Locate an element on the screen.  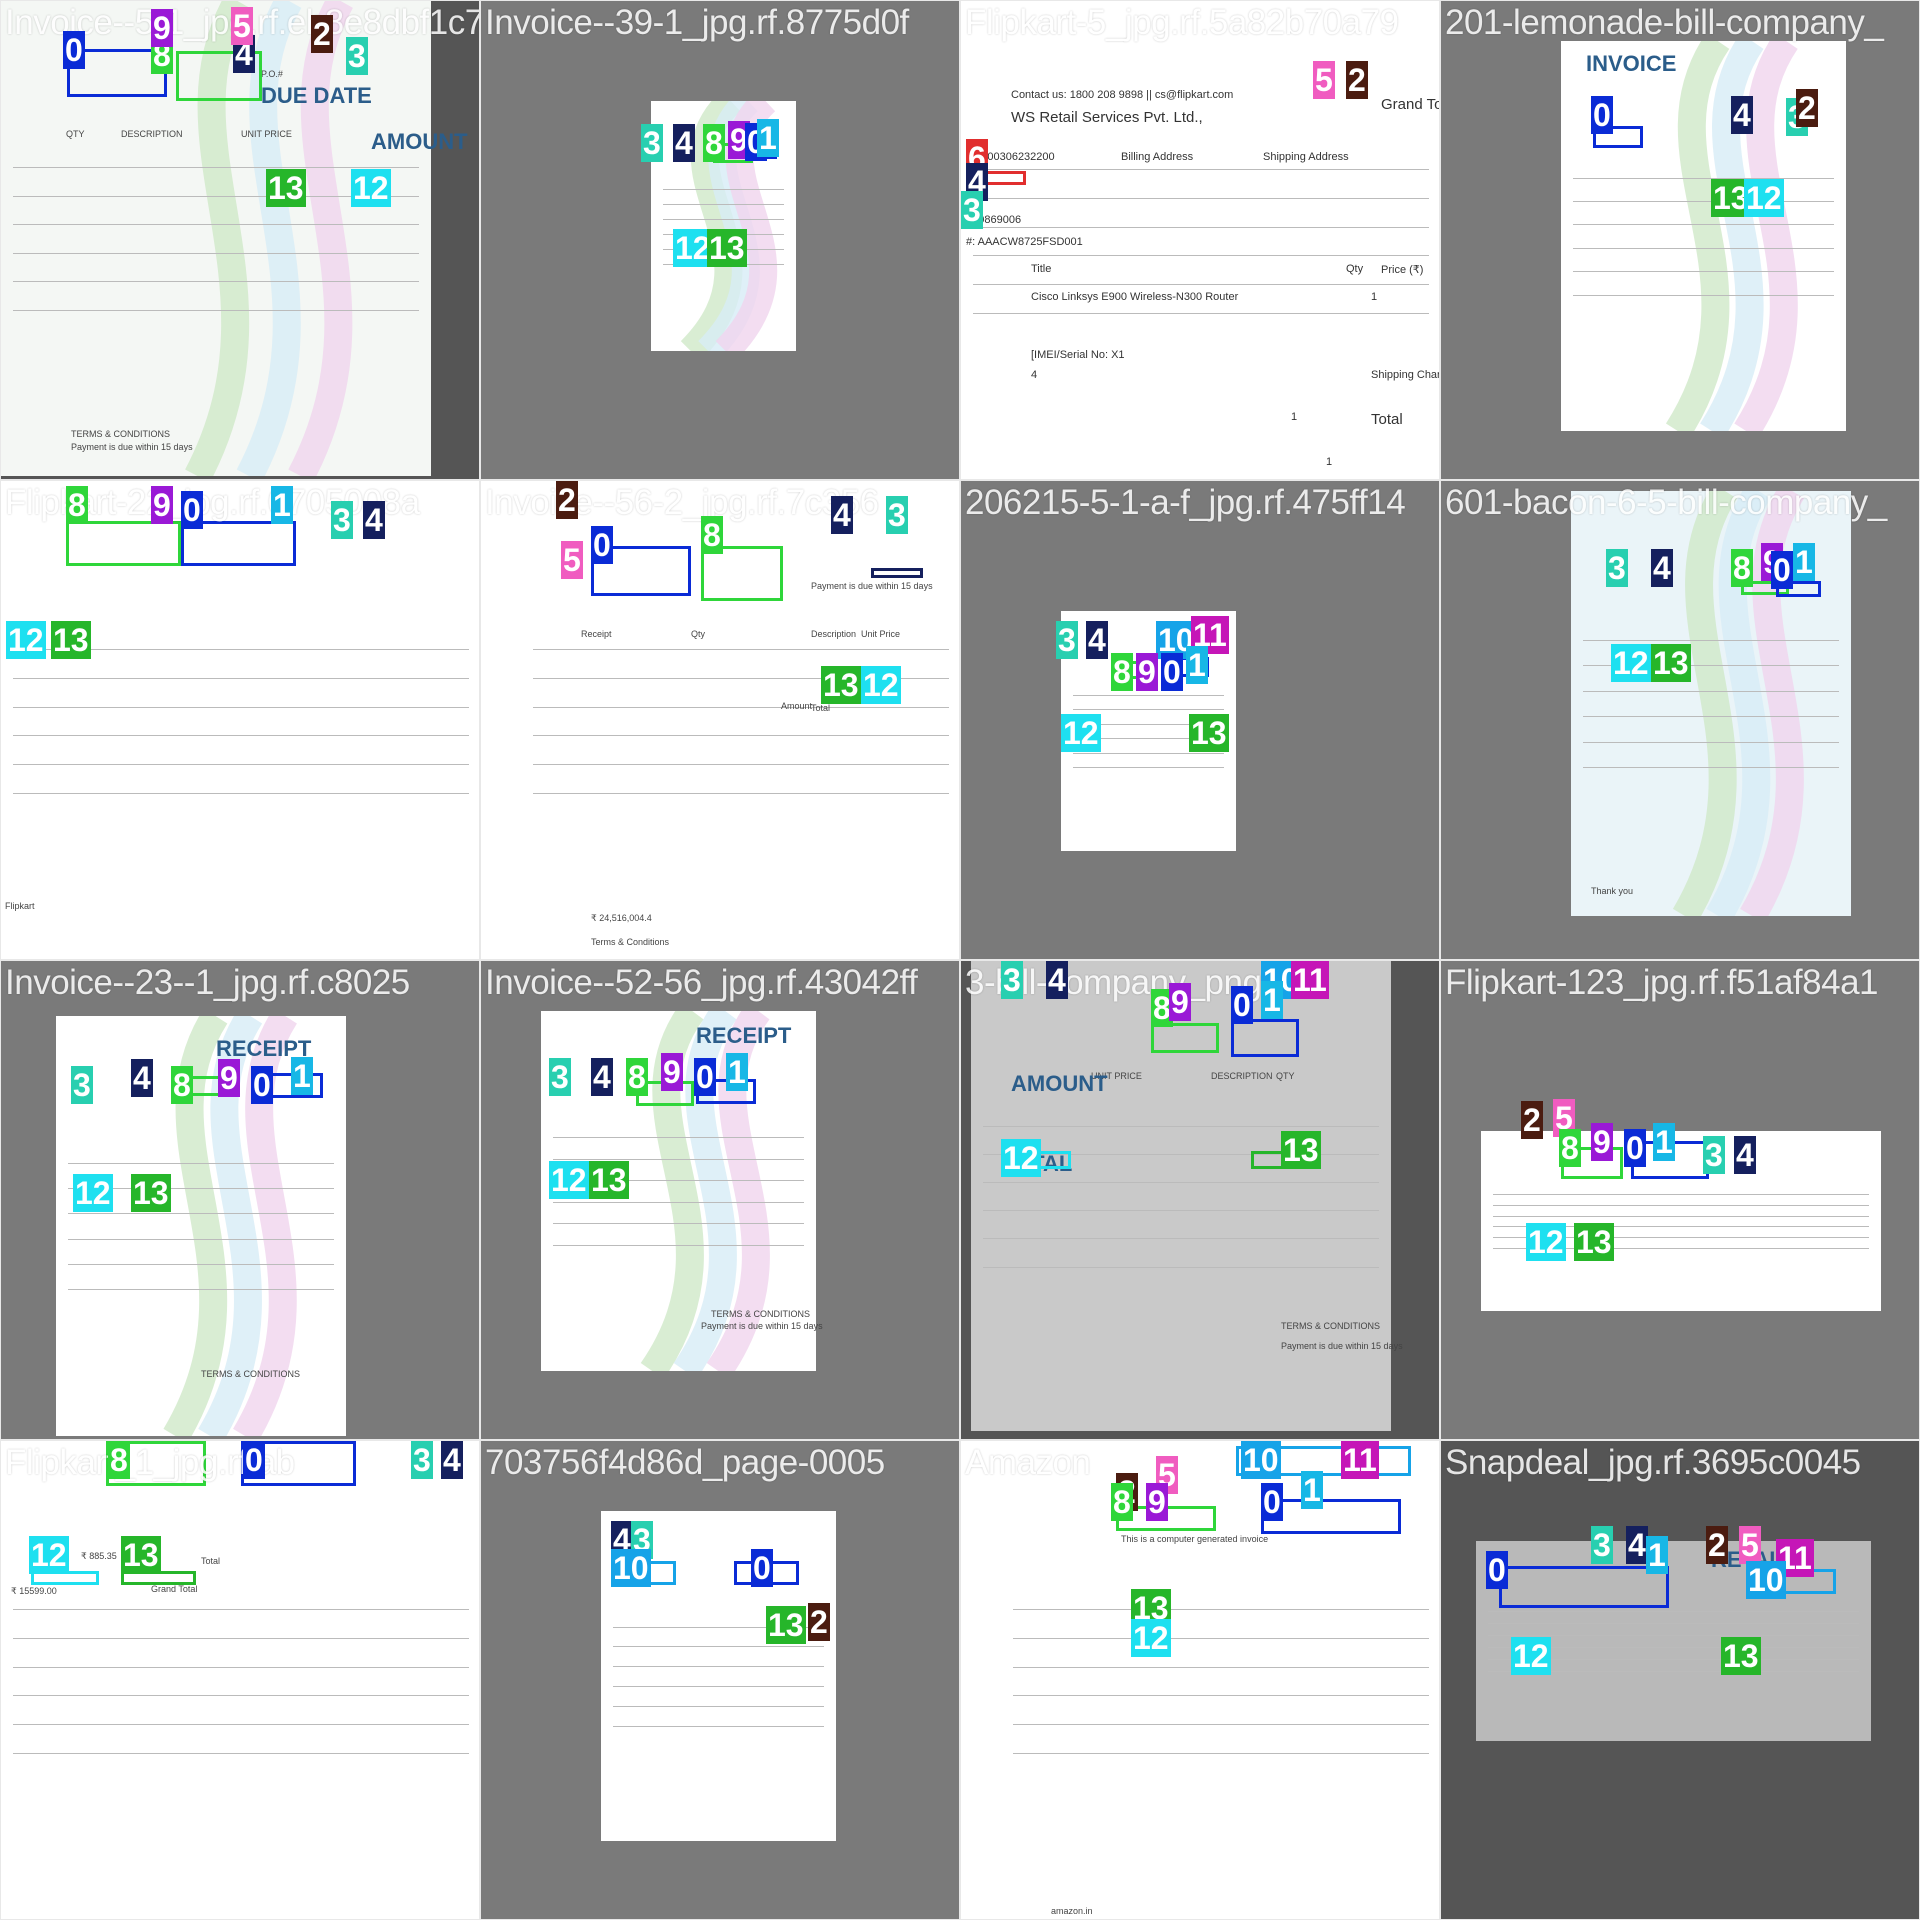
document-text: Thank you is located at coordinates (1612, 891).